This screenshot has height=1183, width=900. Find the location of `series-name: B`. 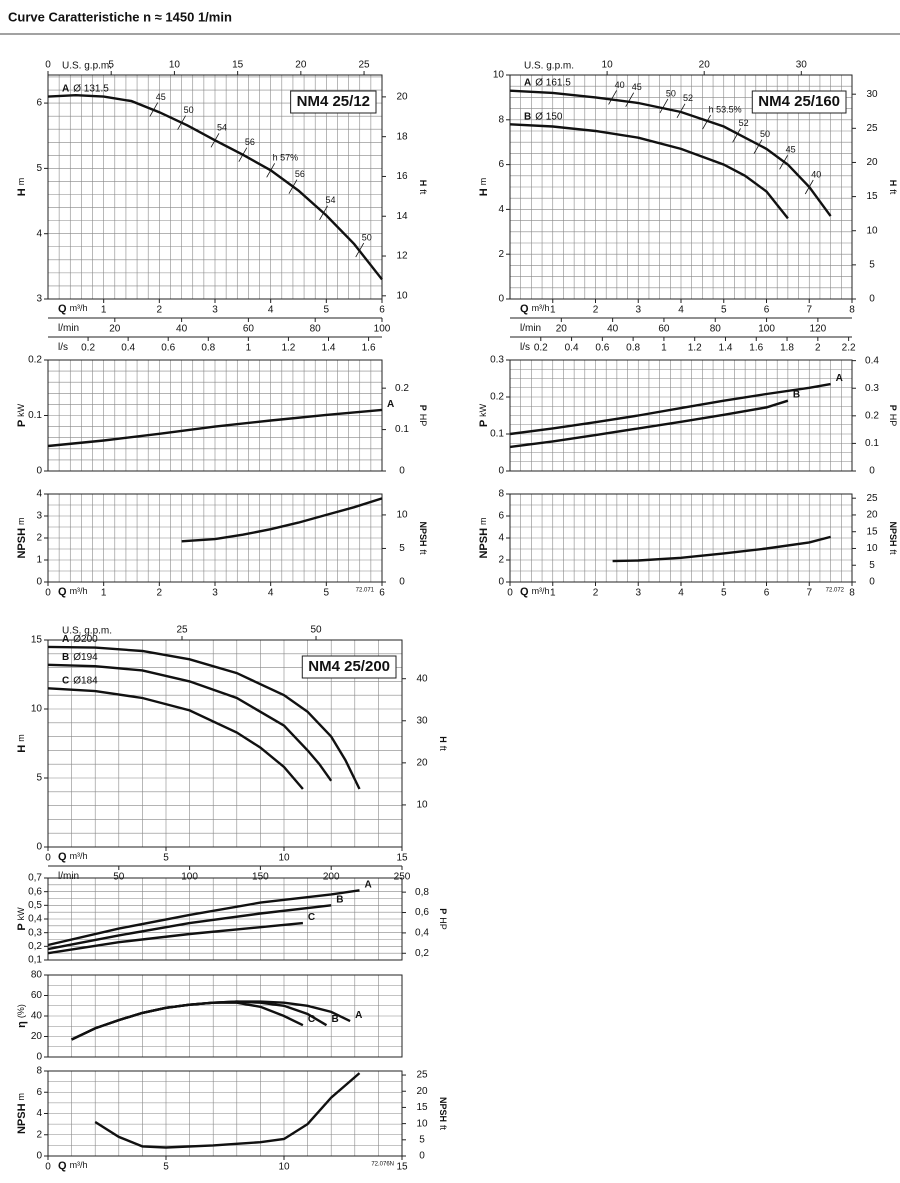

series-name: B is located at coordinates (339, 899).